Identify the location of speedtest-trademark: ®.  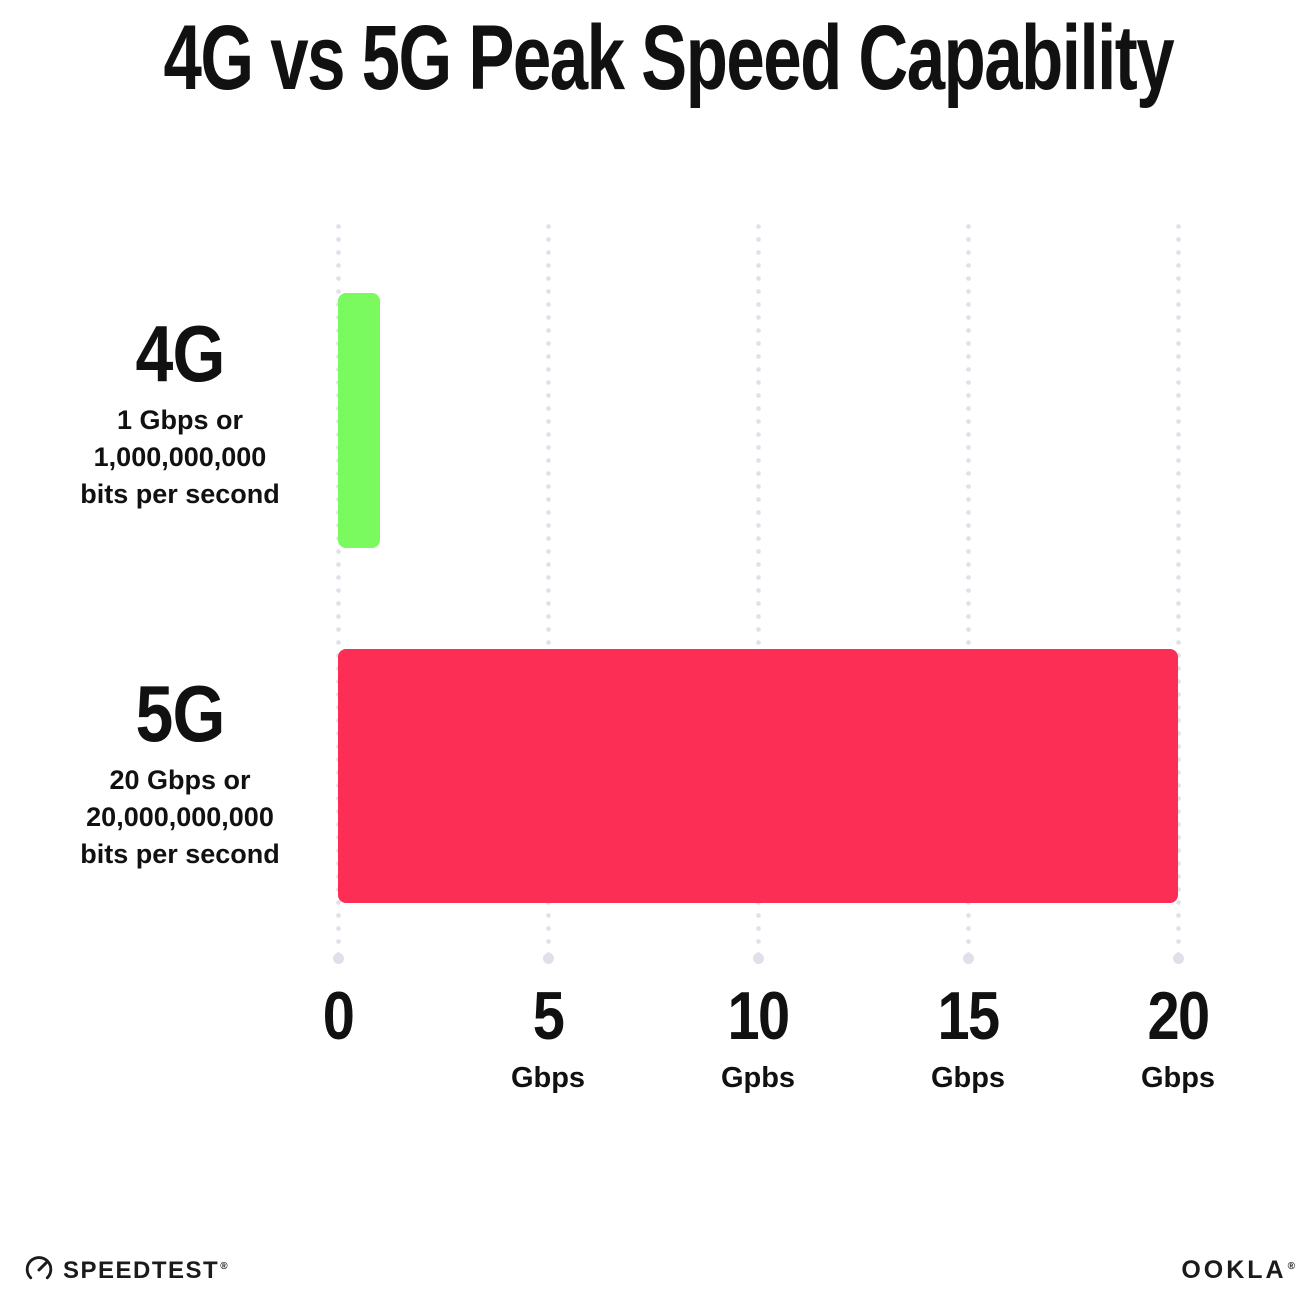
(225, 1266).